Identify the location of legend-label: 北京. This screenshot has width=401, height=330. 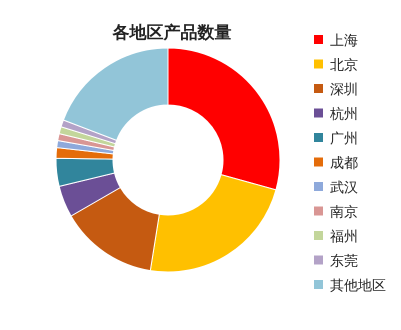
(344, 65).